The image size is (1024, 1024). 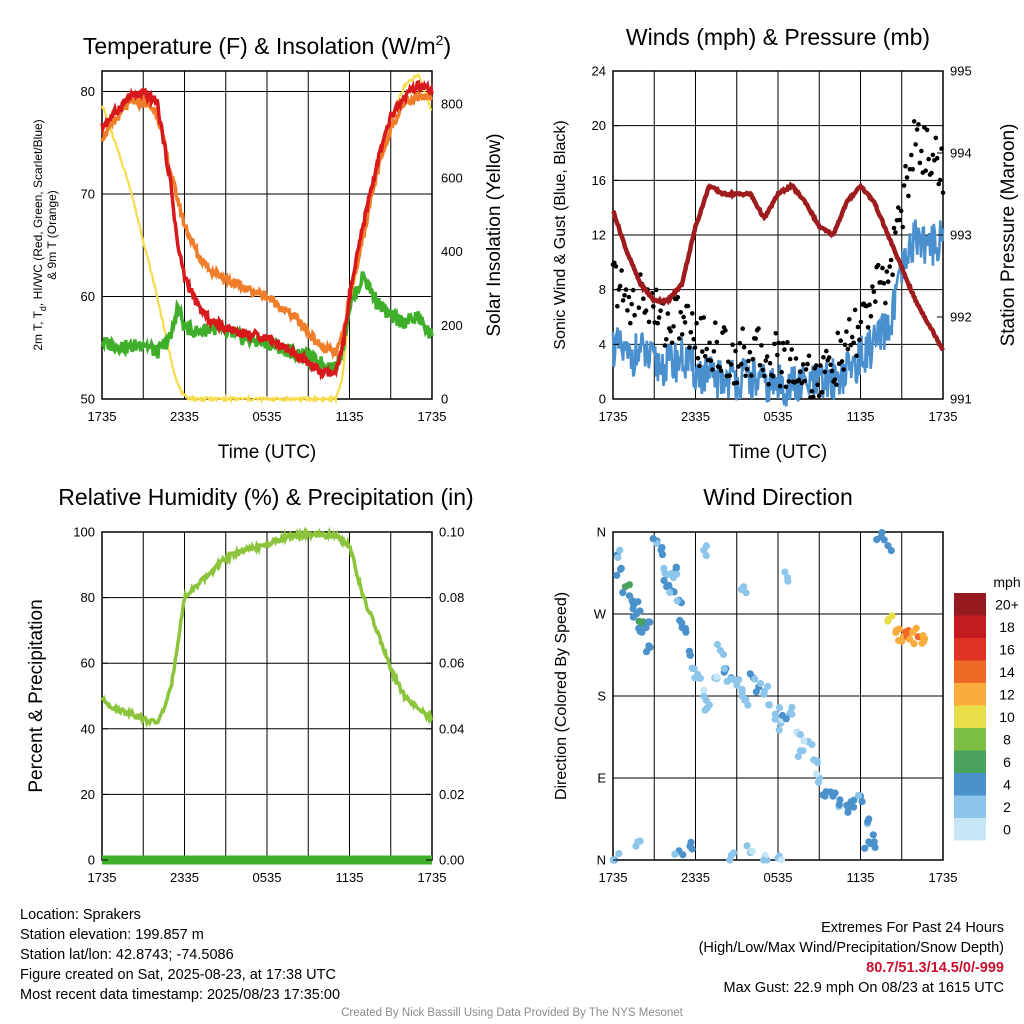 I want to click on humidity-x-tick-label: 0535, so click(x=267, y=877).